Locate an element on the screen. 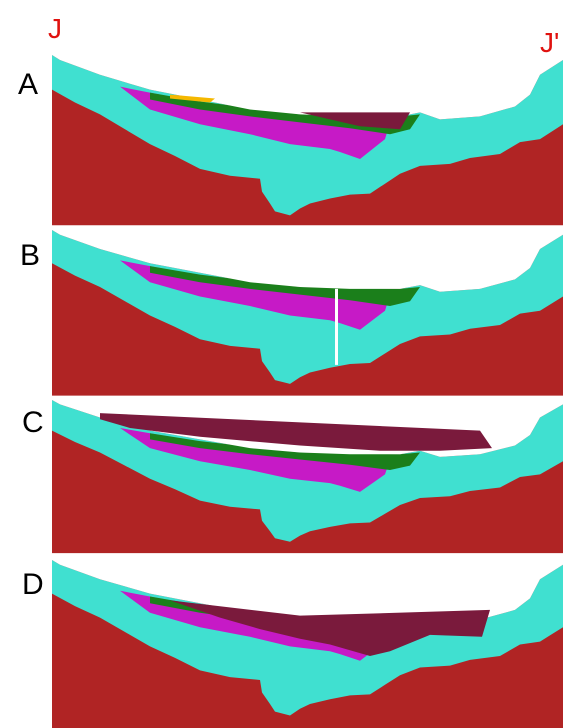  section-end: J' is located at coordinates (549, 42).